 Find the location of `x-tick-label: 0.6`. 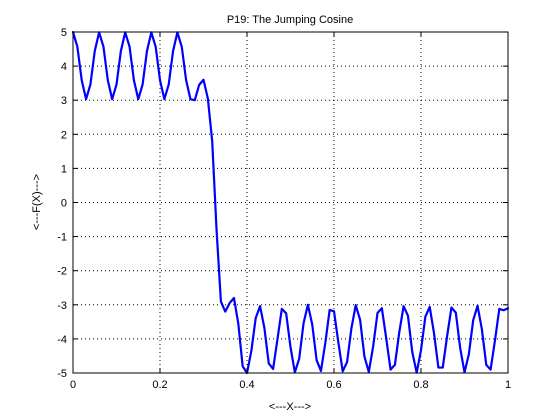

x-tick-label: 0.6 is located at coordinates (333, 385).